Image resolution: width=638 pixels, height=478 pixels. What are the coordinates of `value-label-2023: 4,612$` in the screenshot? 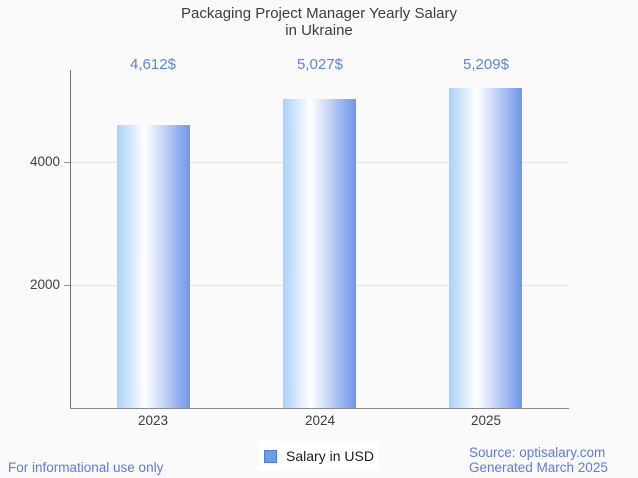 It's located at (153, 64).